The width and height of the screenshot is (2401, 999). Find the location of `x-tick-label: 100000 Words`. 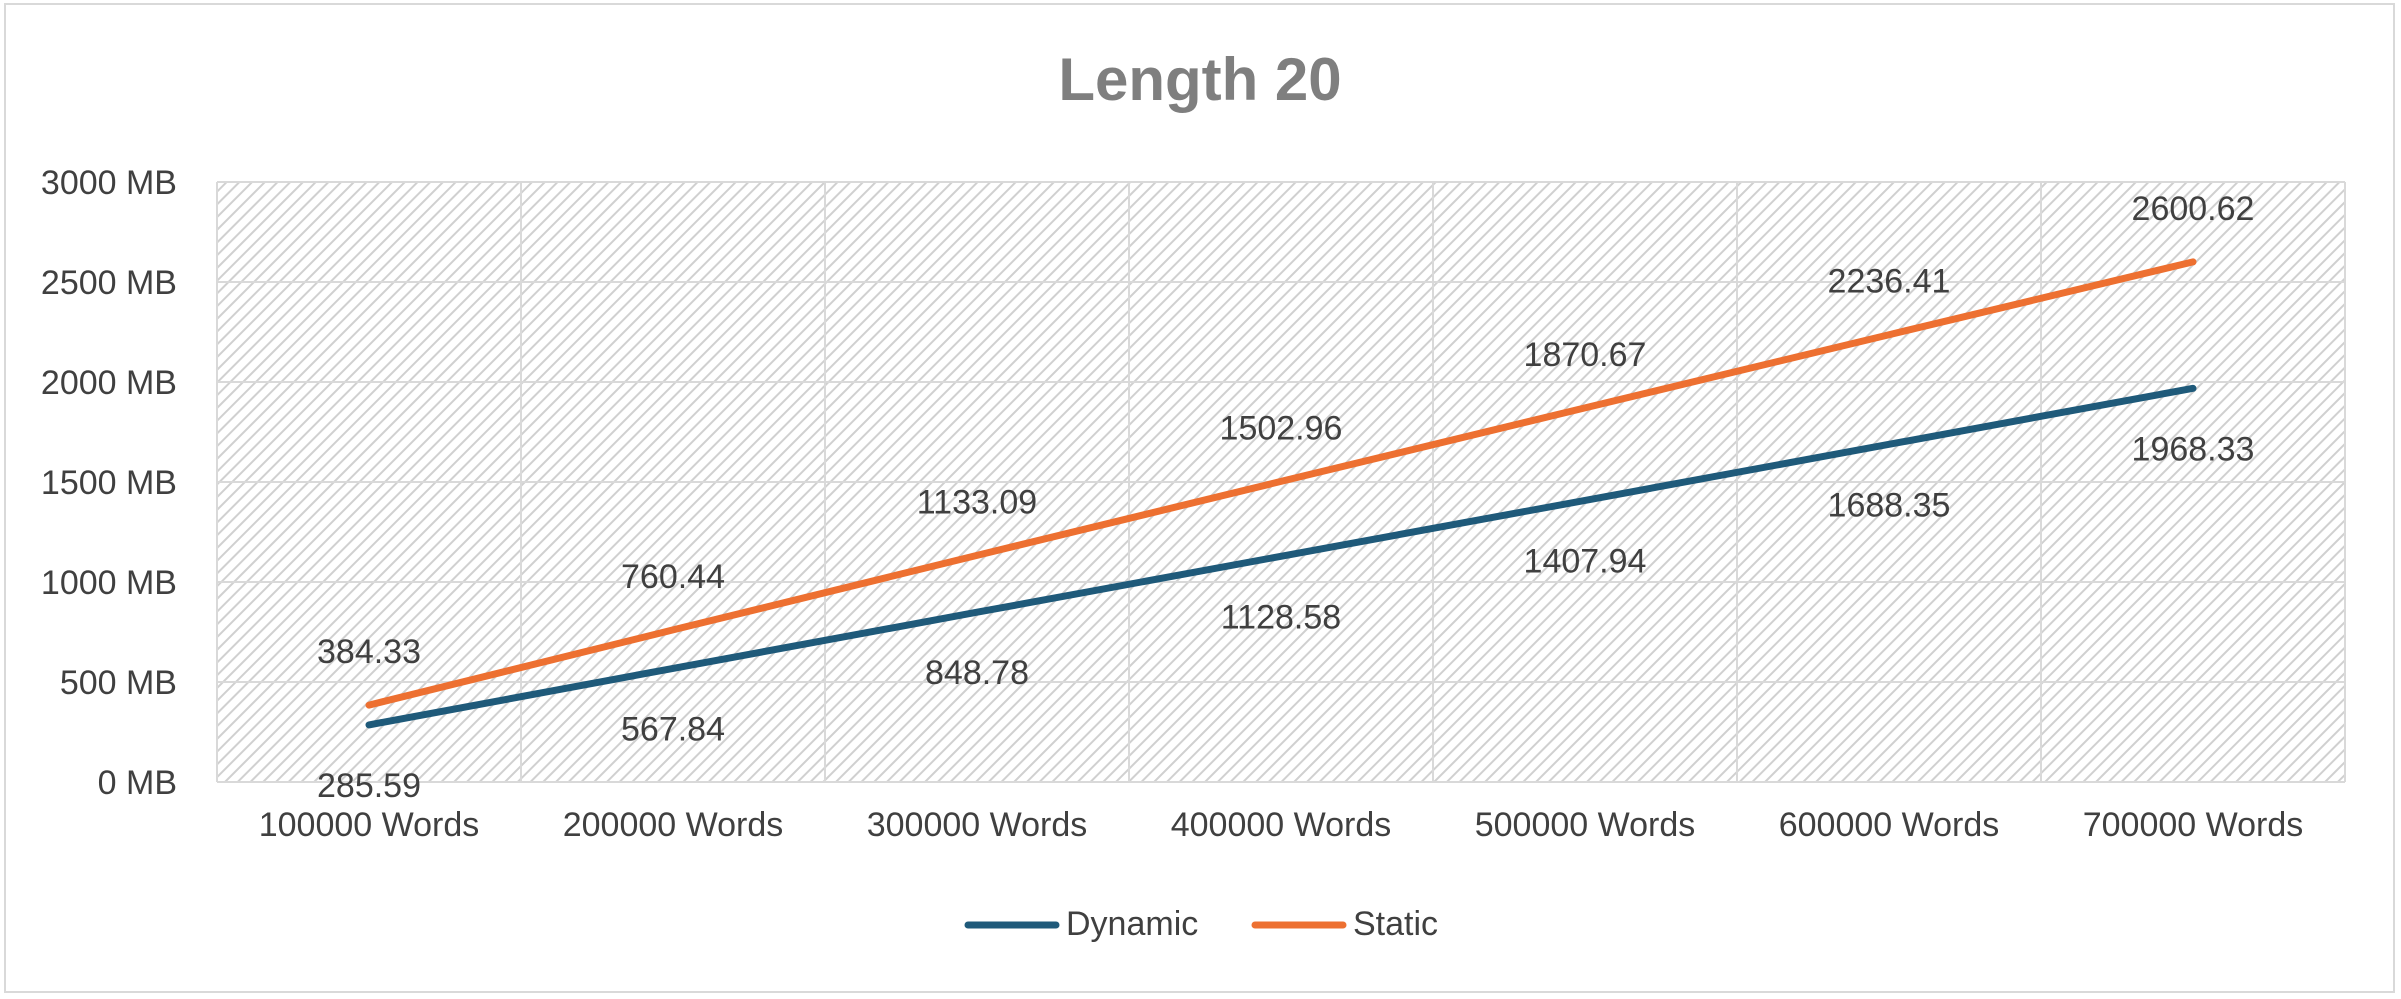

x-tick-label: 100000 Words is located at coordinates (369, 825).